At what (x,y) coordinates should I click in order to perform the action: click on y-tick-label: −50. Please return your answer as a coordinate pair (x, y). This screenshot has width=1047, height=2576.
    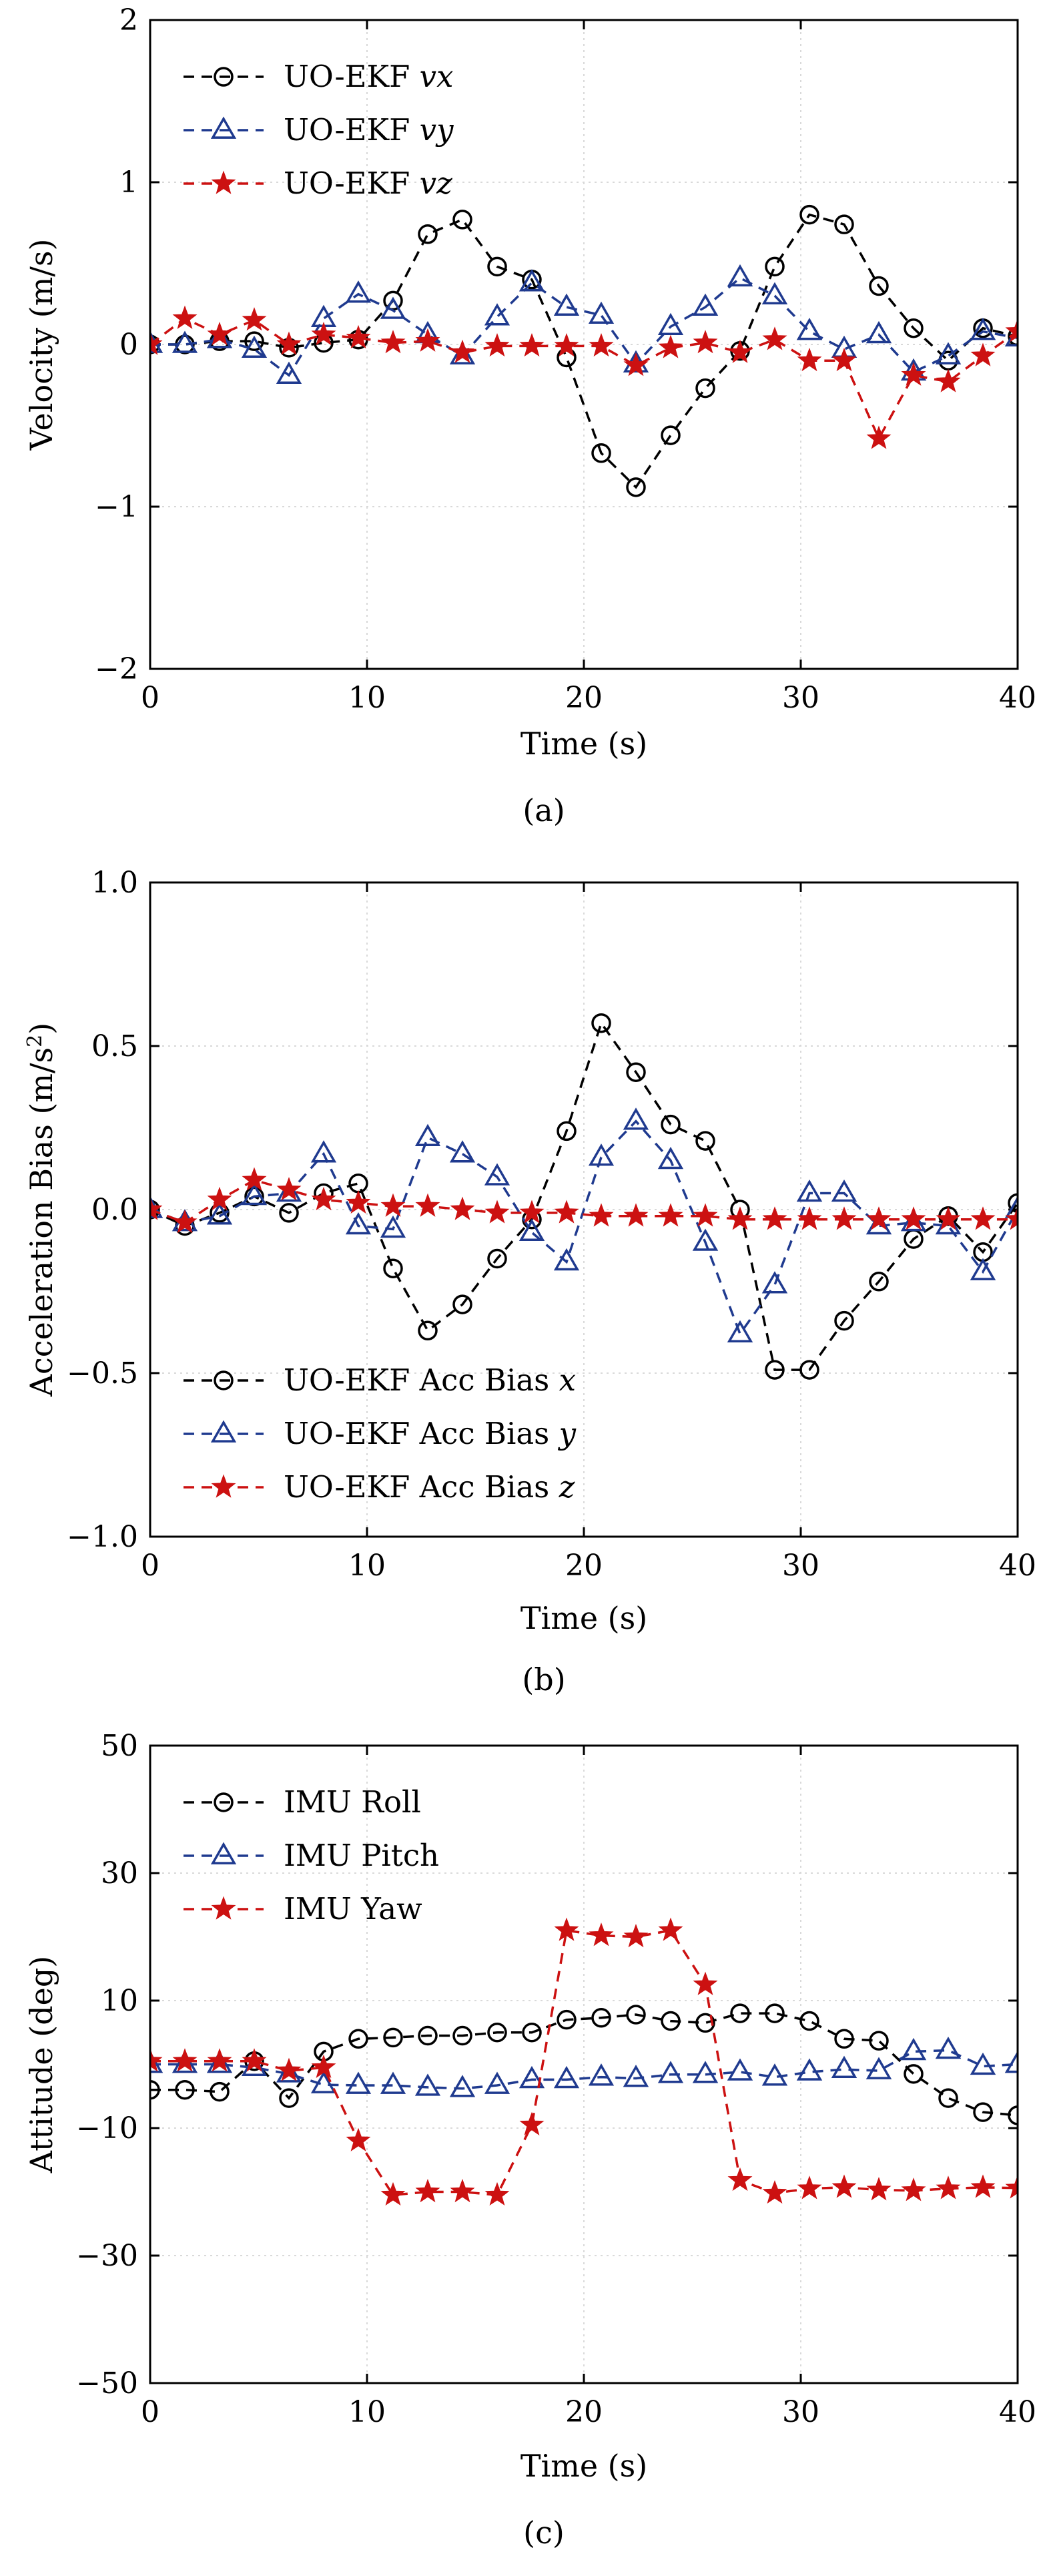
    Looking at the image, I should click on (107, 2383).